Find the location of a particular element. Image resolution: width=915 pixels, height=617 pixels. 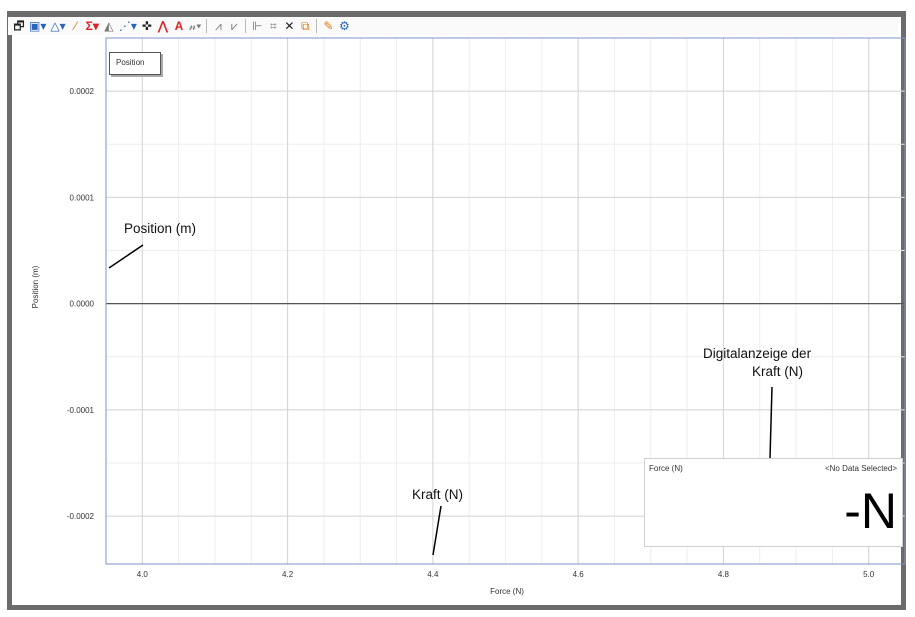

y-axis-ticks: 0.0002 0.0001 0.0000 -0.0001 -0.0002 is located at coordinates (81, 304).